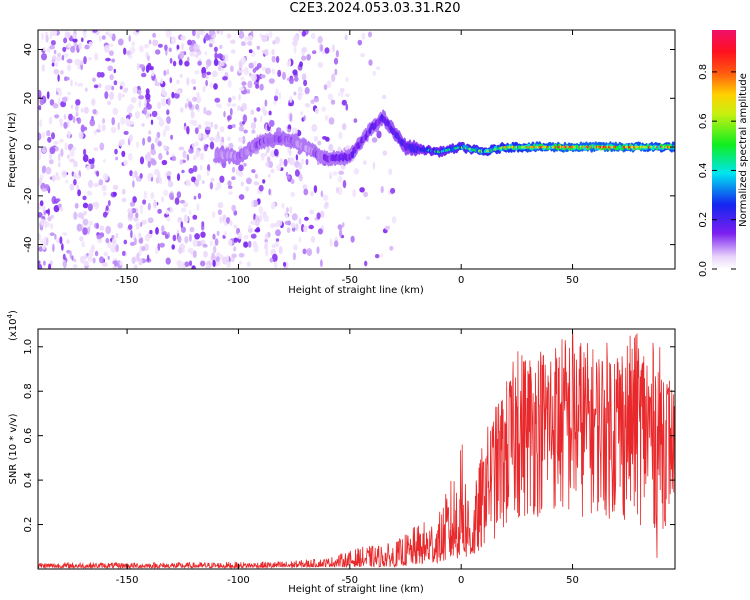  I want to click on colorbar-tick-label: 0.8, so click(703, 72).